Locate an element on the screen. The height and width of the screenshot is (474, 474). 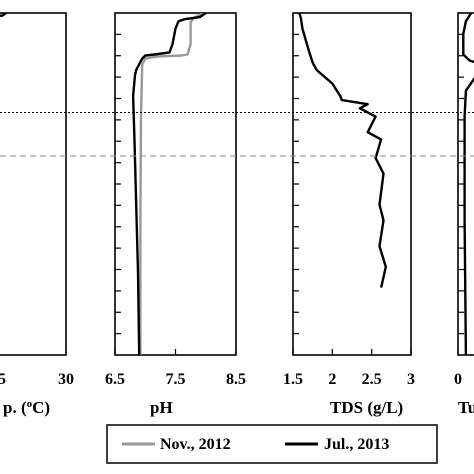
legend-label-nov-2012: Nov., 2012 is located at coordinates (195, 444).